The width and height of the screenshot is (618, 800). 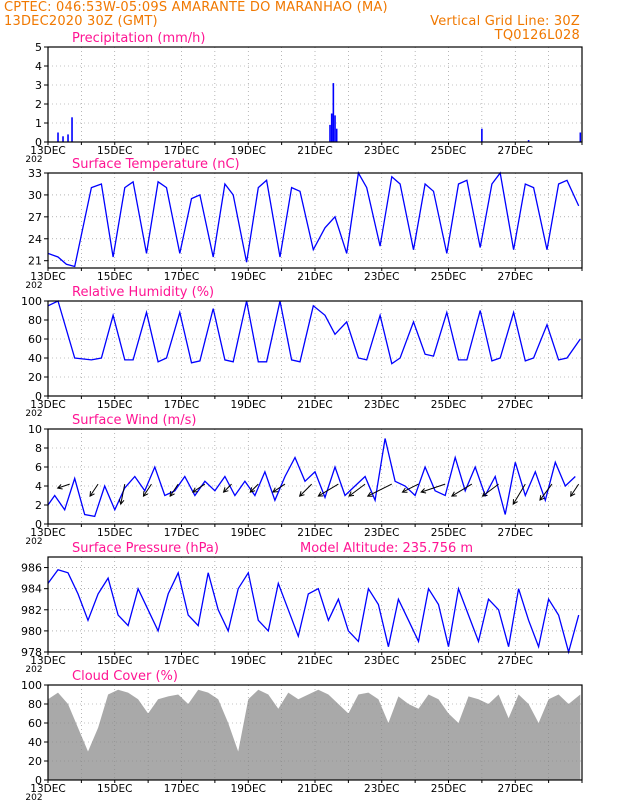 What do you see at coordinates (143, 292) in the screenshot?
I see `panel-title: Relative Humidity (%)` at bounding box center [143, 292].